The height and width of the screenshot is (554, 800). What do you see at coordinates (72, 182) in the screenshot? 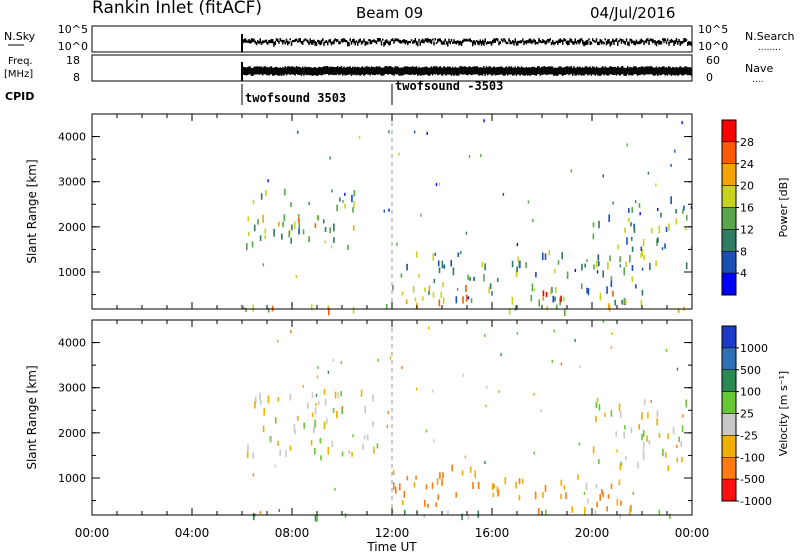
I see `y-tick-label: 3000` at bounding box center [72, 182].